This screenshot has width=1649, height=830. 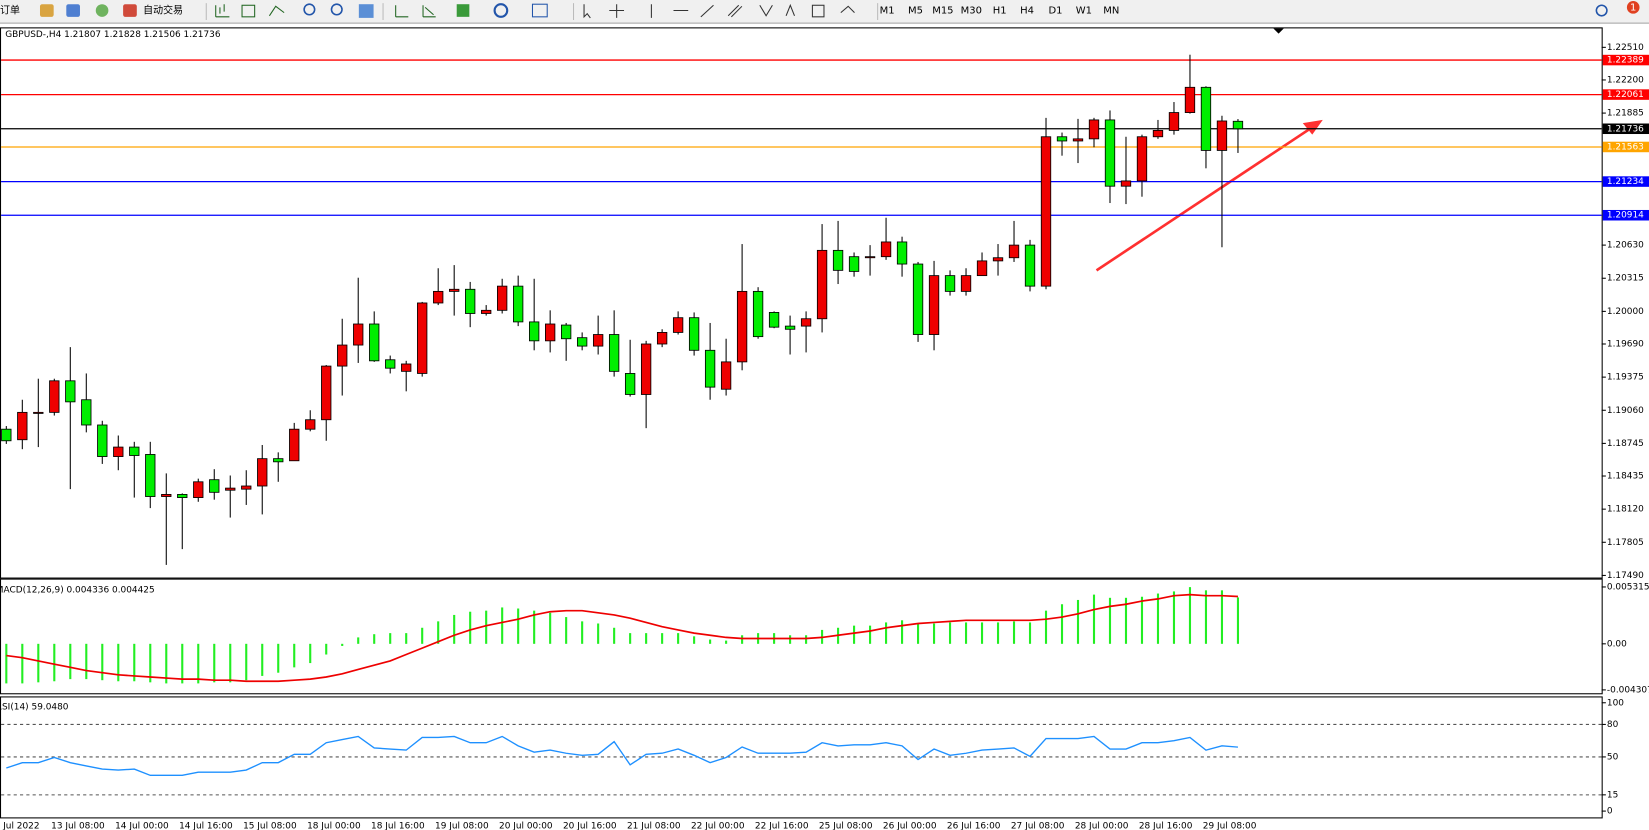 I want to click on auto-trade-button: 自动交易, so click(x=163, y=10).